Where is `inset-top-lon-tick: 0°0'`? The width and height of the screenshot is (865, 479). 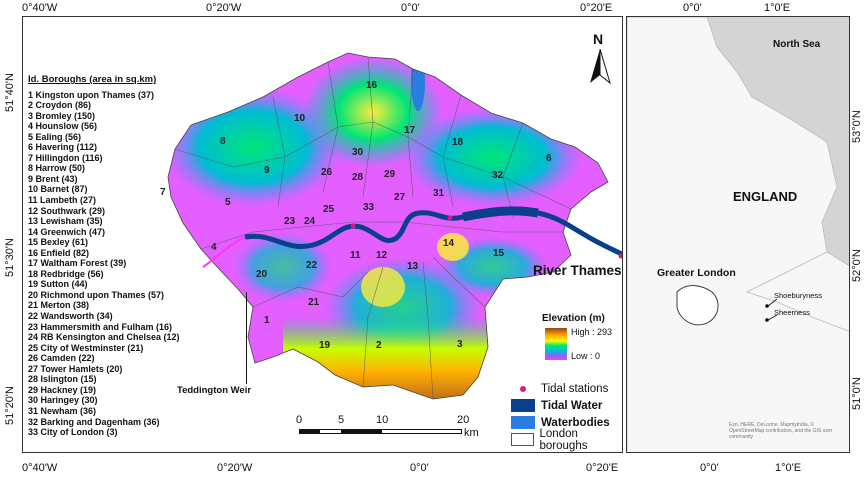
inset-top-lon-tick: 0°0' is located at coordinates (692, 8).